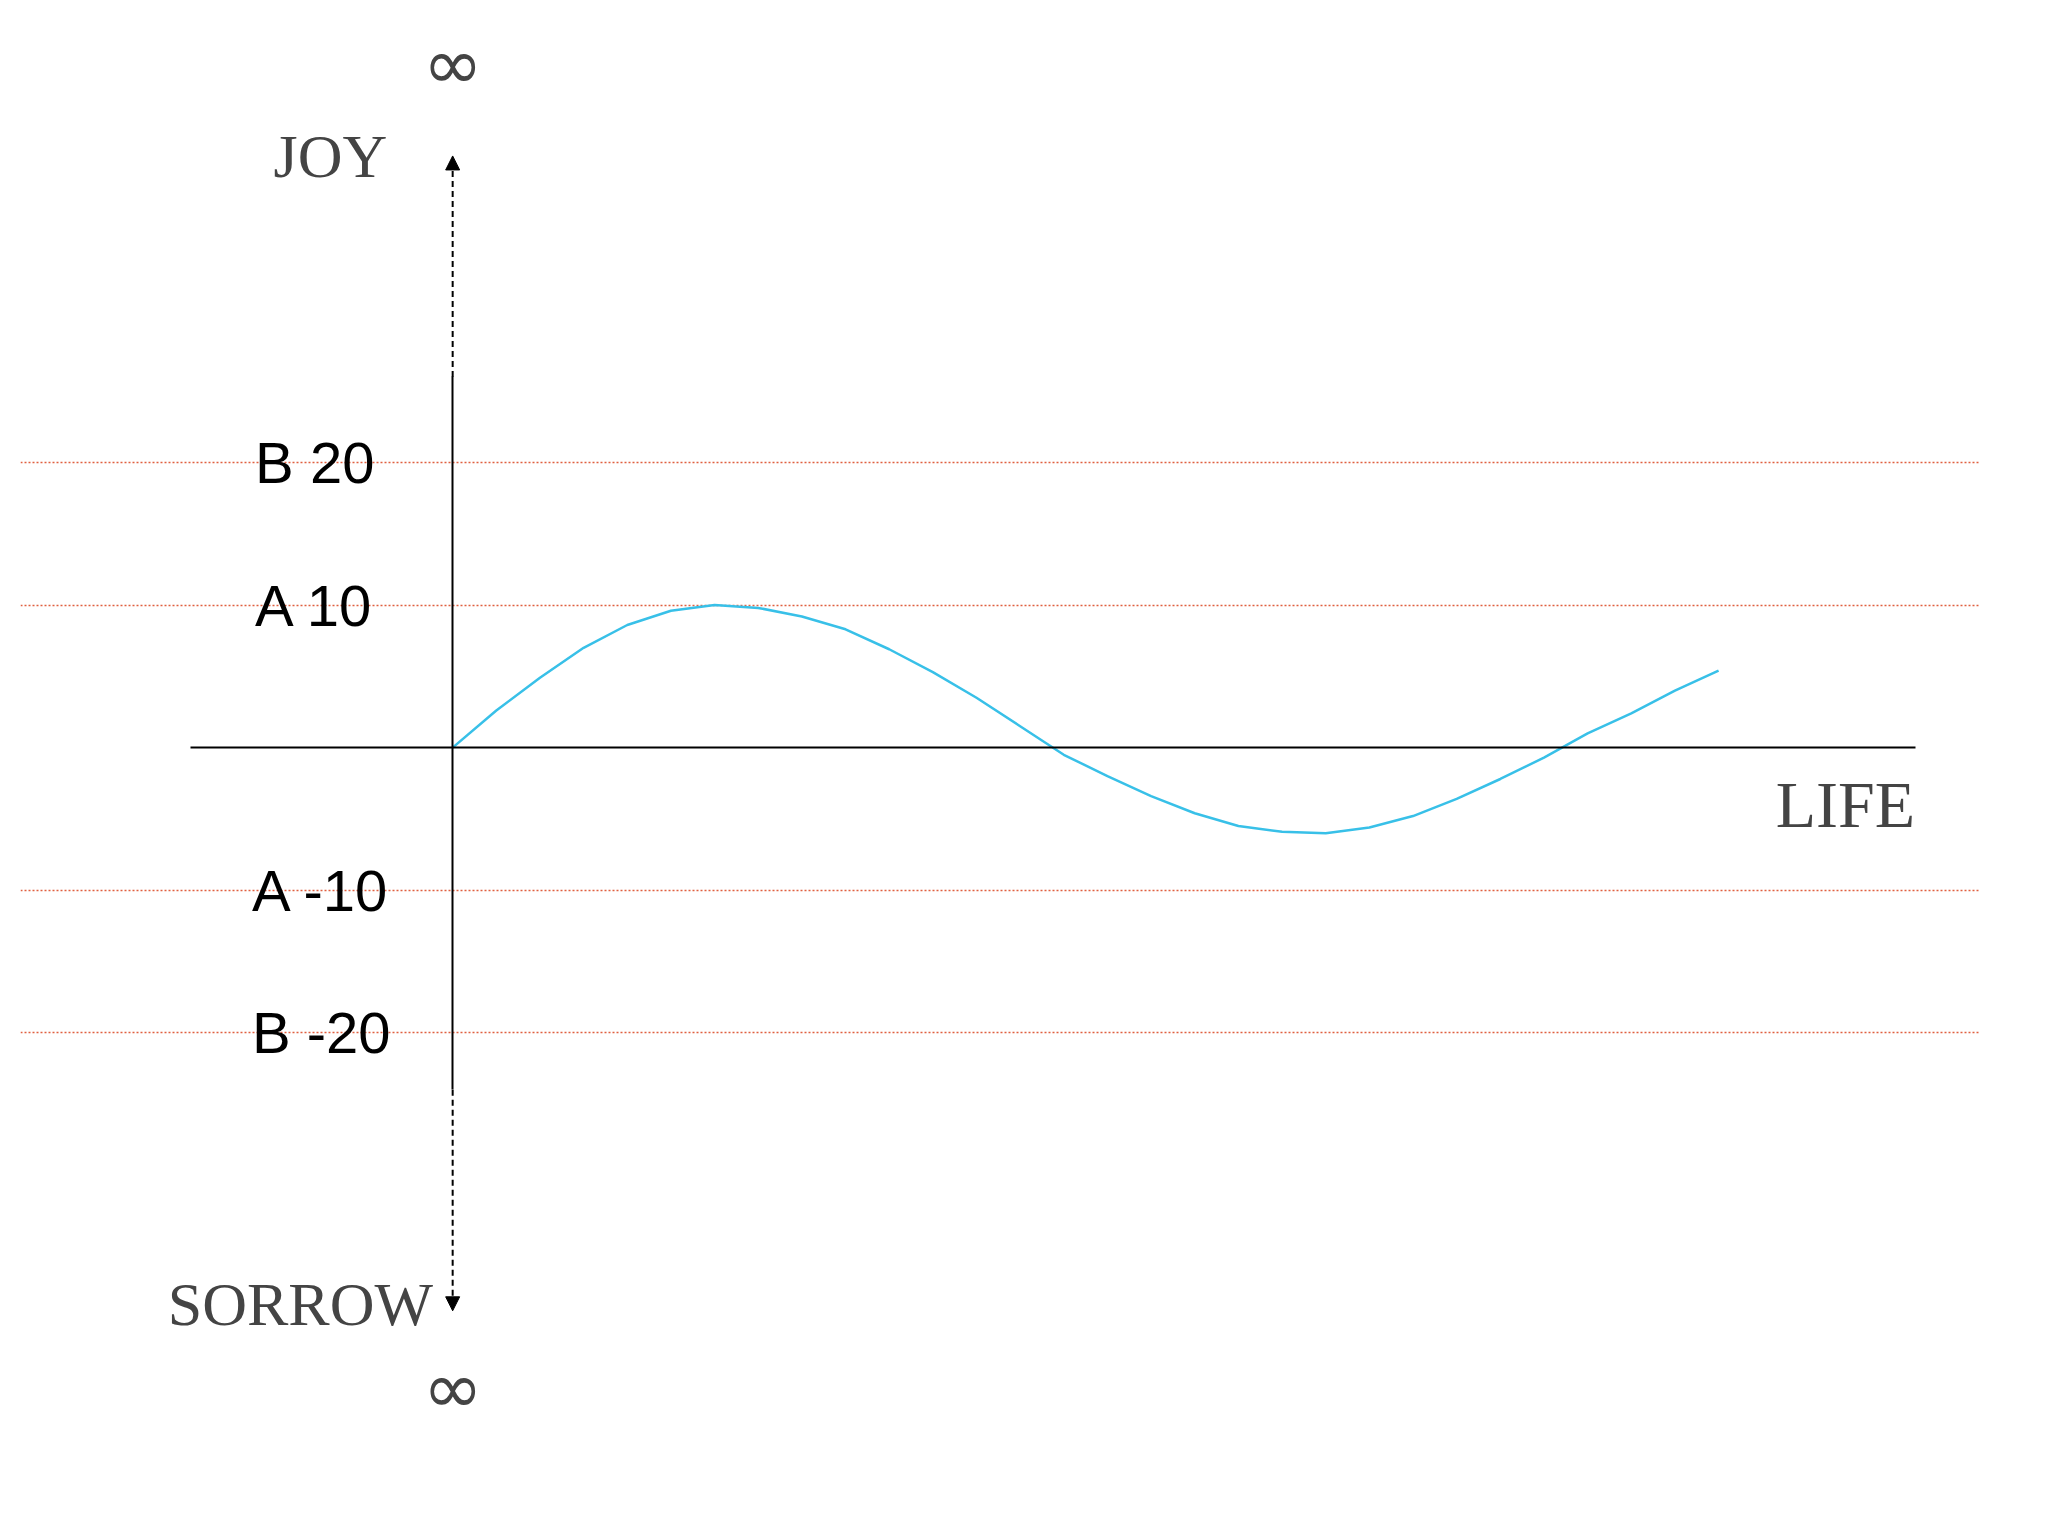 This screenshot has height=1536, width=2048. Describe the element at coordinates (319, 890) in the screenshot. I see `y-tick-label: A -10` at that location.